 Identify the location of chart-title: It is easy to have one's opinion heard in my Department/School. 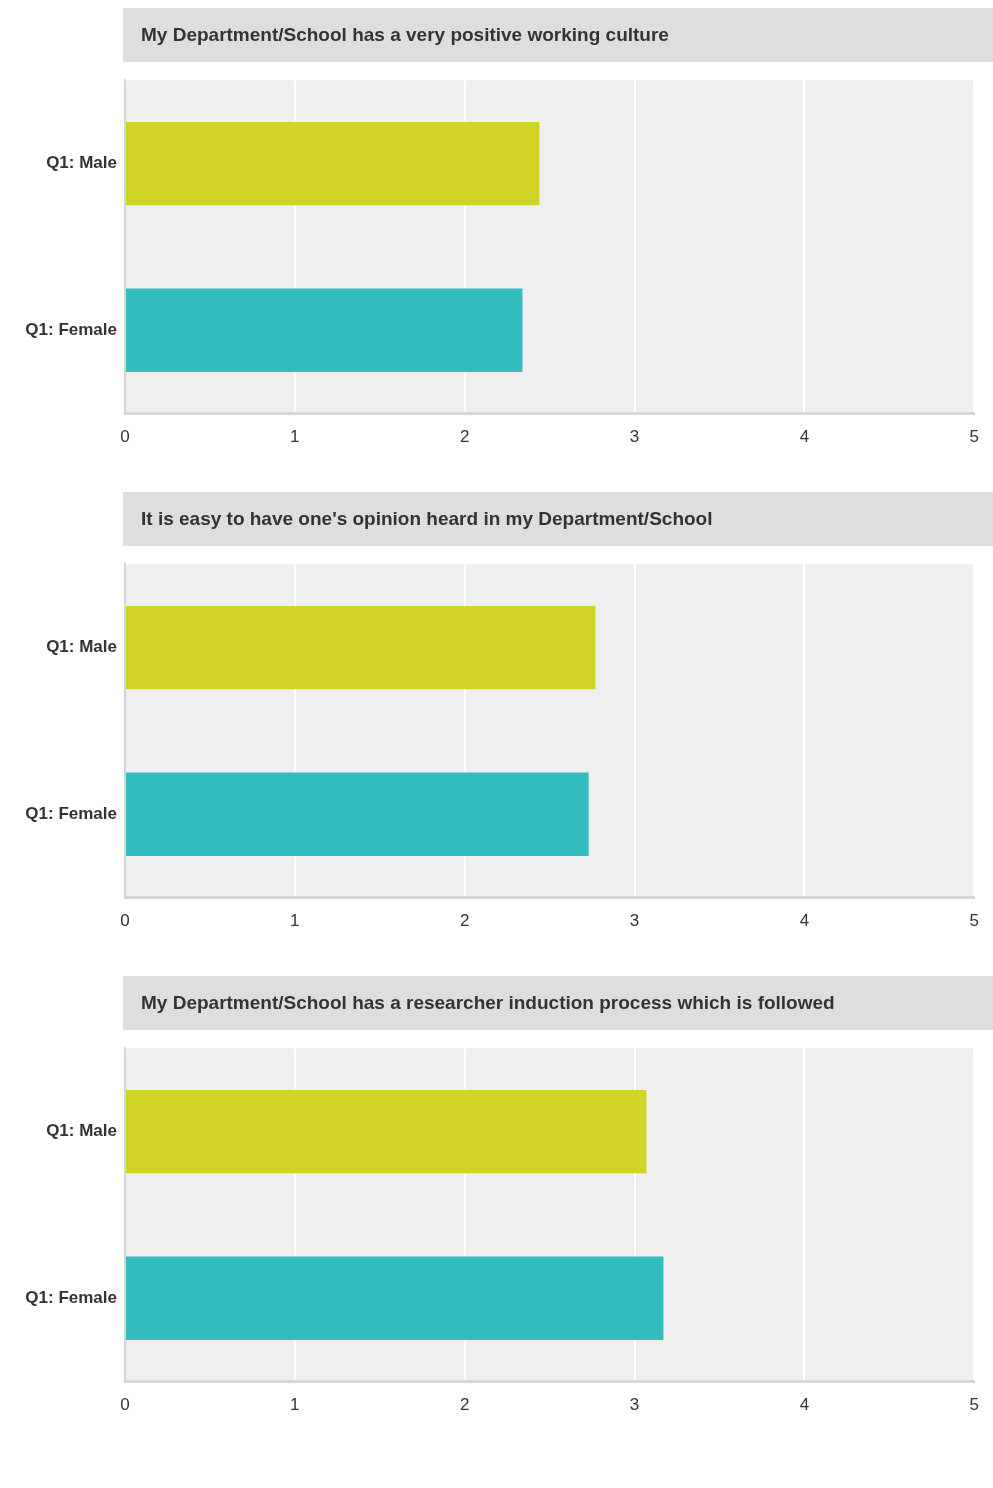
(558, 519).